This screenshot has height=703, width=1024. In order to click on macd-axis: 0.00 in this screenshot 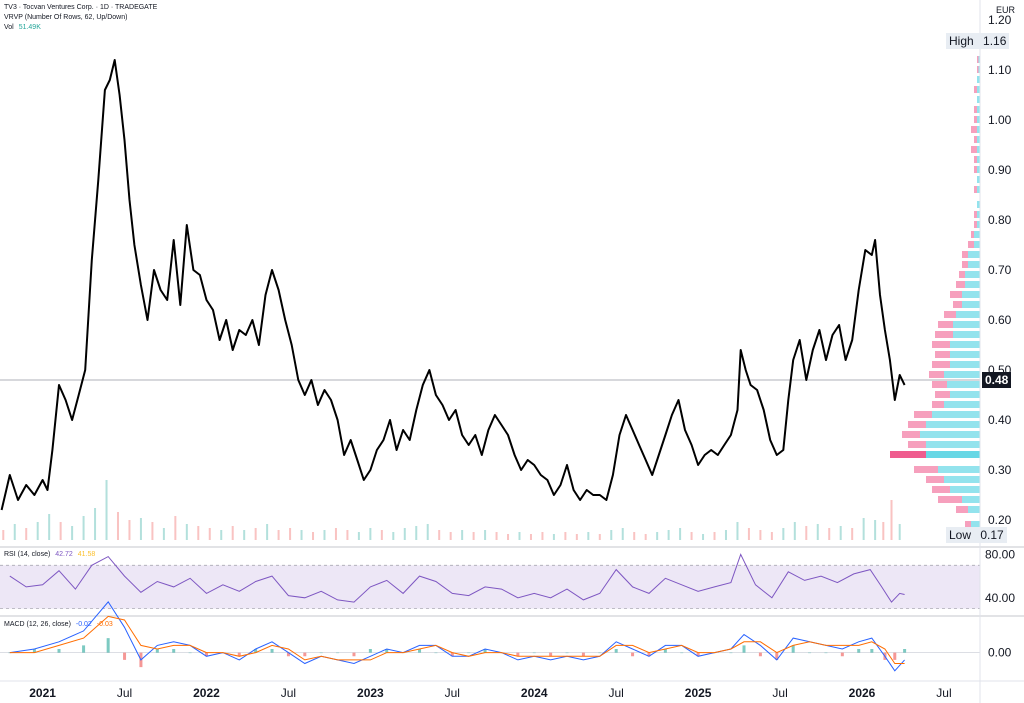, I will do `click(1000, 653)`.